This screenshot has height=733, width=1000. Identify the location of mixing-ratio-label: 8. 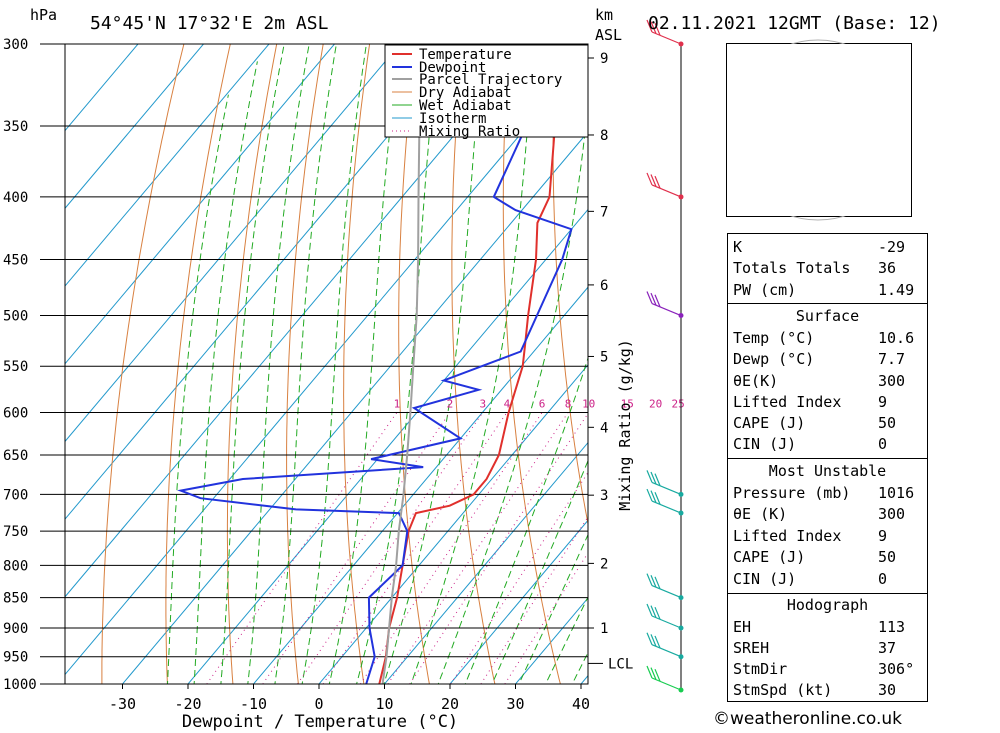
(568, 404).